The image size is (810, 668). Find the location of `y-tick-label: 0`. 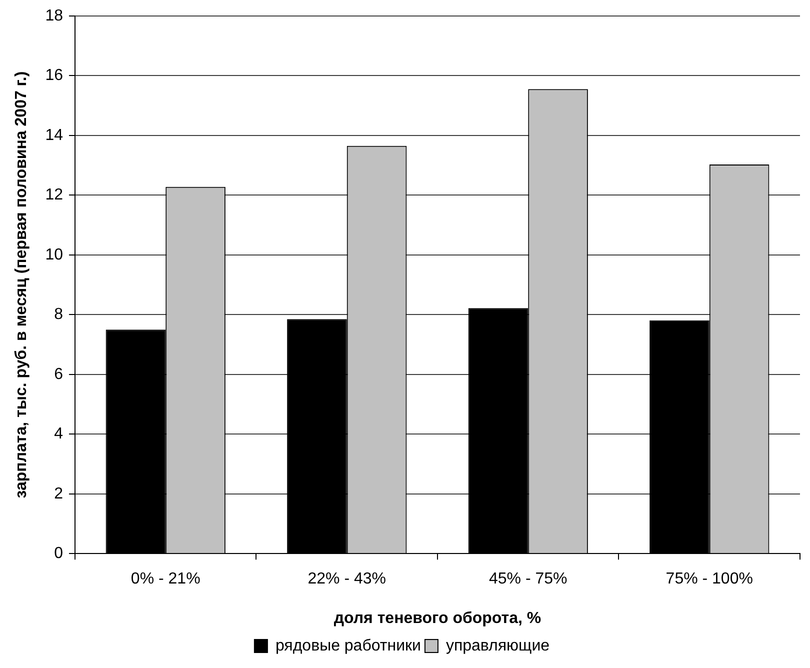

y-tick-label: 0 is located at coordinates (59, 553).